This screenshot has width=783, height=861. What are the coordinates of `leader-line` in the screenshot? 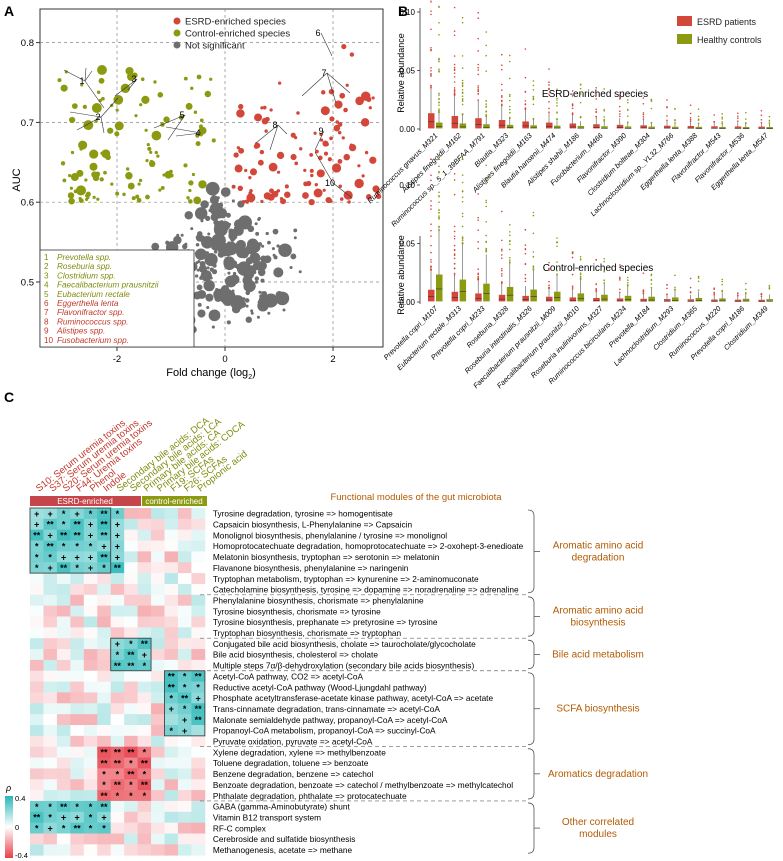 It's located at (85, 74).